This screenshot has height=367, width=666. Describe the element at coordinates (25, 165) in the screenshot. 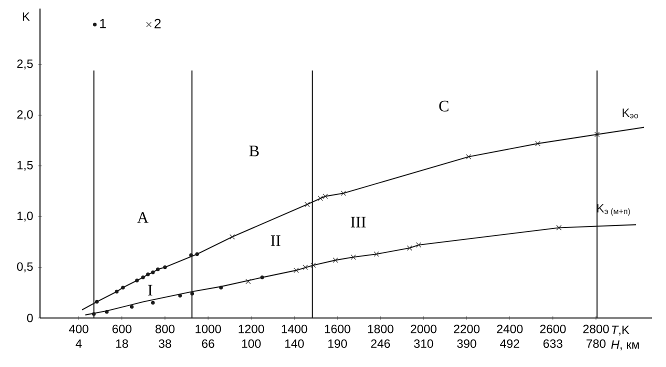

I see `y-tick-label: 1,5` at that location.